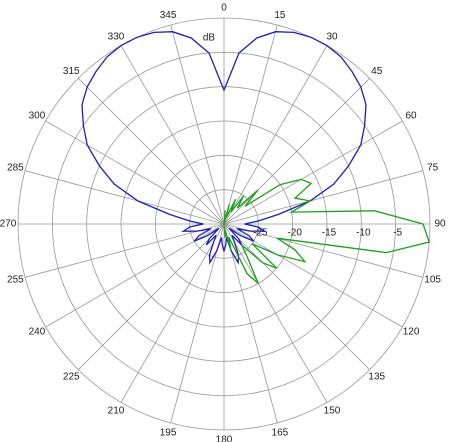 The width and height of the screenshot is (449, 442). I want to click on theta-tick-label: 30, so click(332, 37).